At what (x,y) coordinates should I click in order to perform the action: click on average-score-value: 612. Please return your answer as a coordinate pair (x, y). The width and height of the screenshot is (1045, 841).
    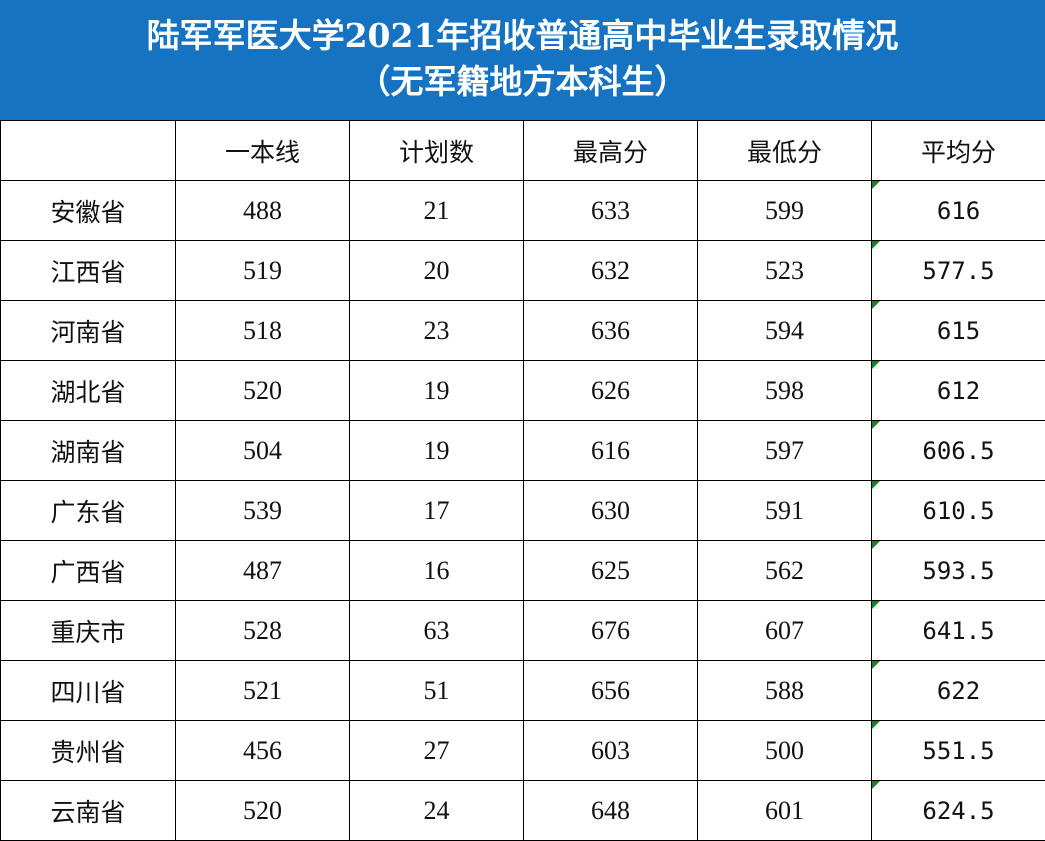
    Looking at the image, I should click on (958, 390).